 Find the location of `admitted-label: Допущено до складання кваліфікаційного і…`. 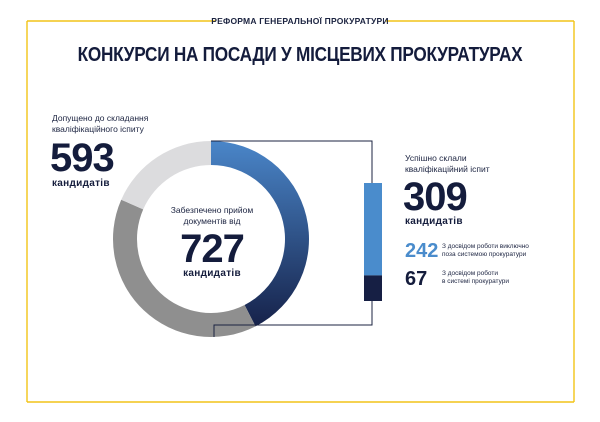

admitted-label: Допущено до складання кваліфікаційного і… is located at coordinates (100, 123).